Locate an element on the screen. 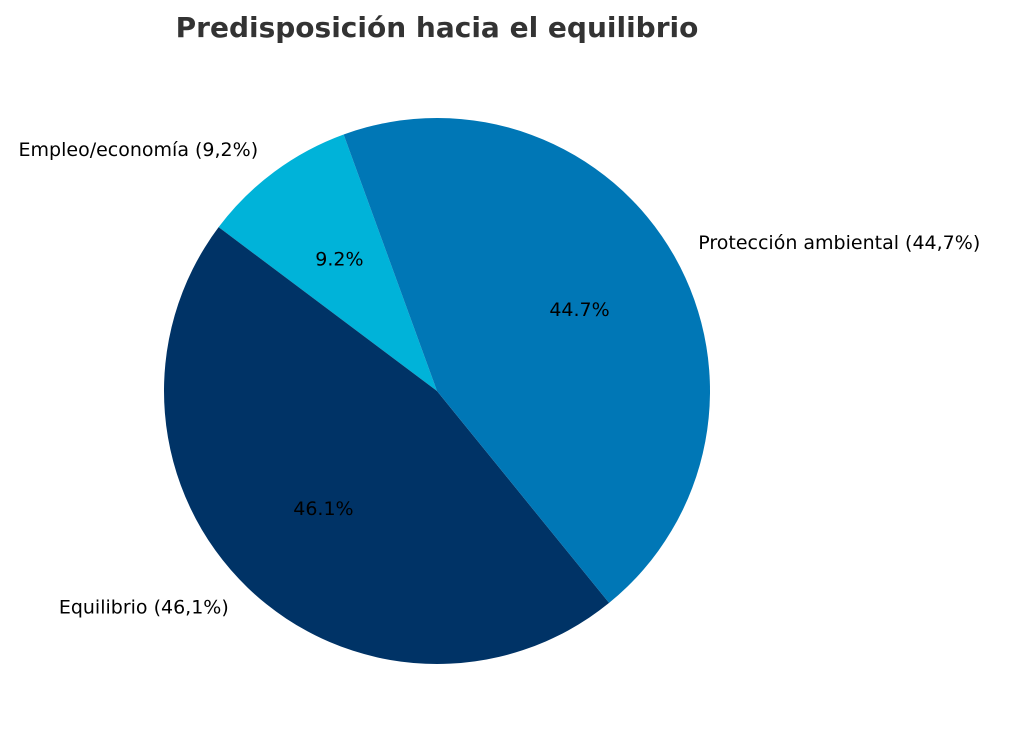 The height and width of the screenshot is (746, 1024). slice-label: Equilibrio (46,1%) is located at coordinates (144, 607).